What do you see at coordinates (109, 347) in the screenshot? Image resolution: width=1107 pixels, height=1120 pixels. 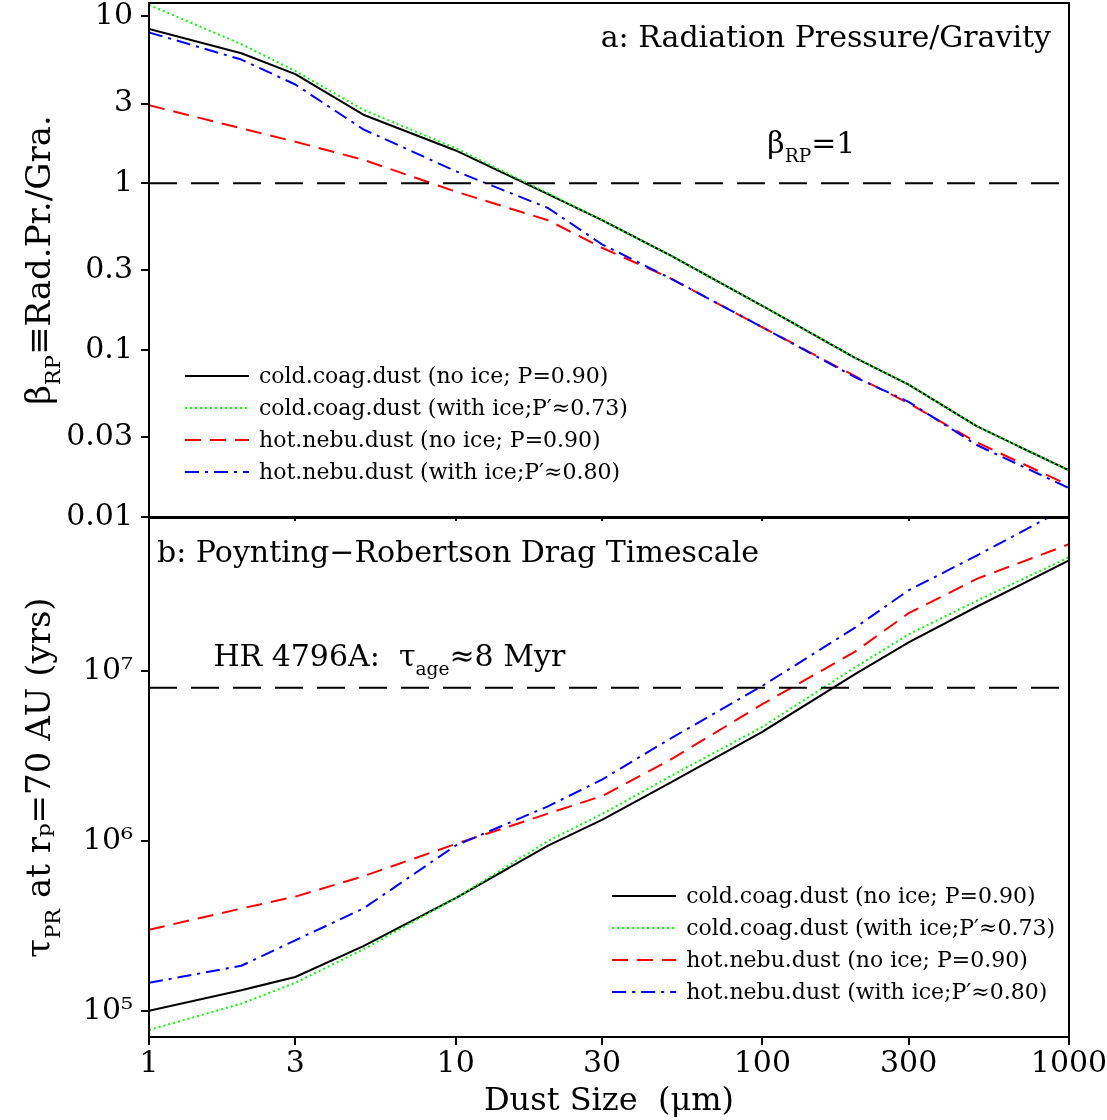 I see `y-tick-label: 0.1` at bounding box center [109, 347].